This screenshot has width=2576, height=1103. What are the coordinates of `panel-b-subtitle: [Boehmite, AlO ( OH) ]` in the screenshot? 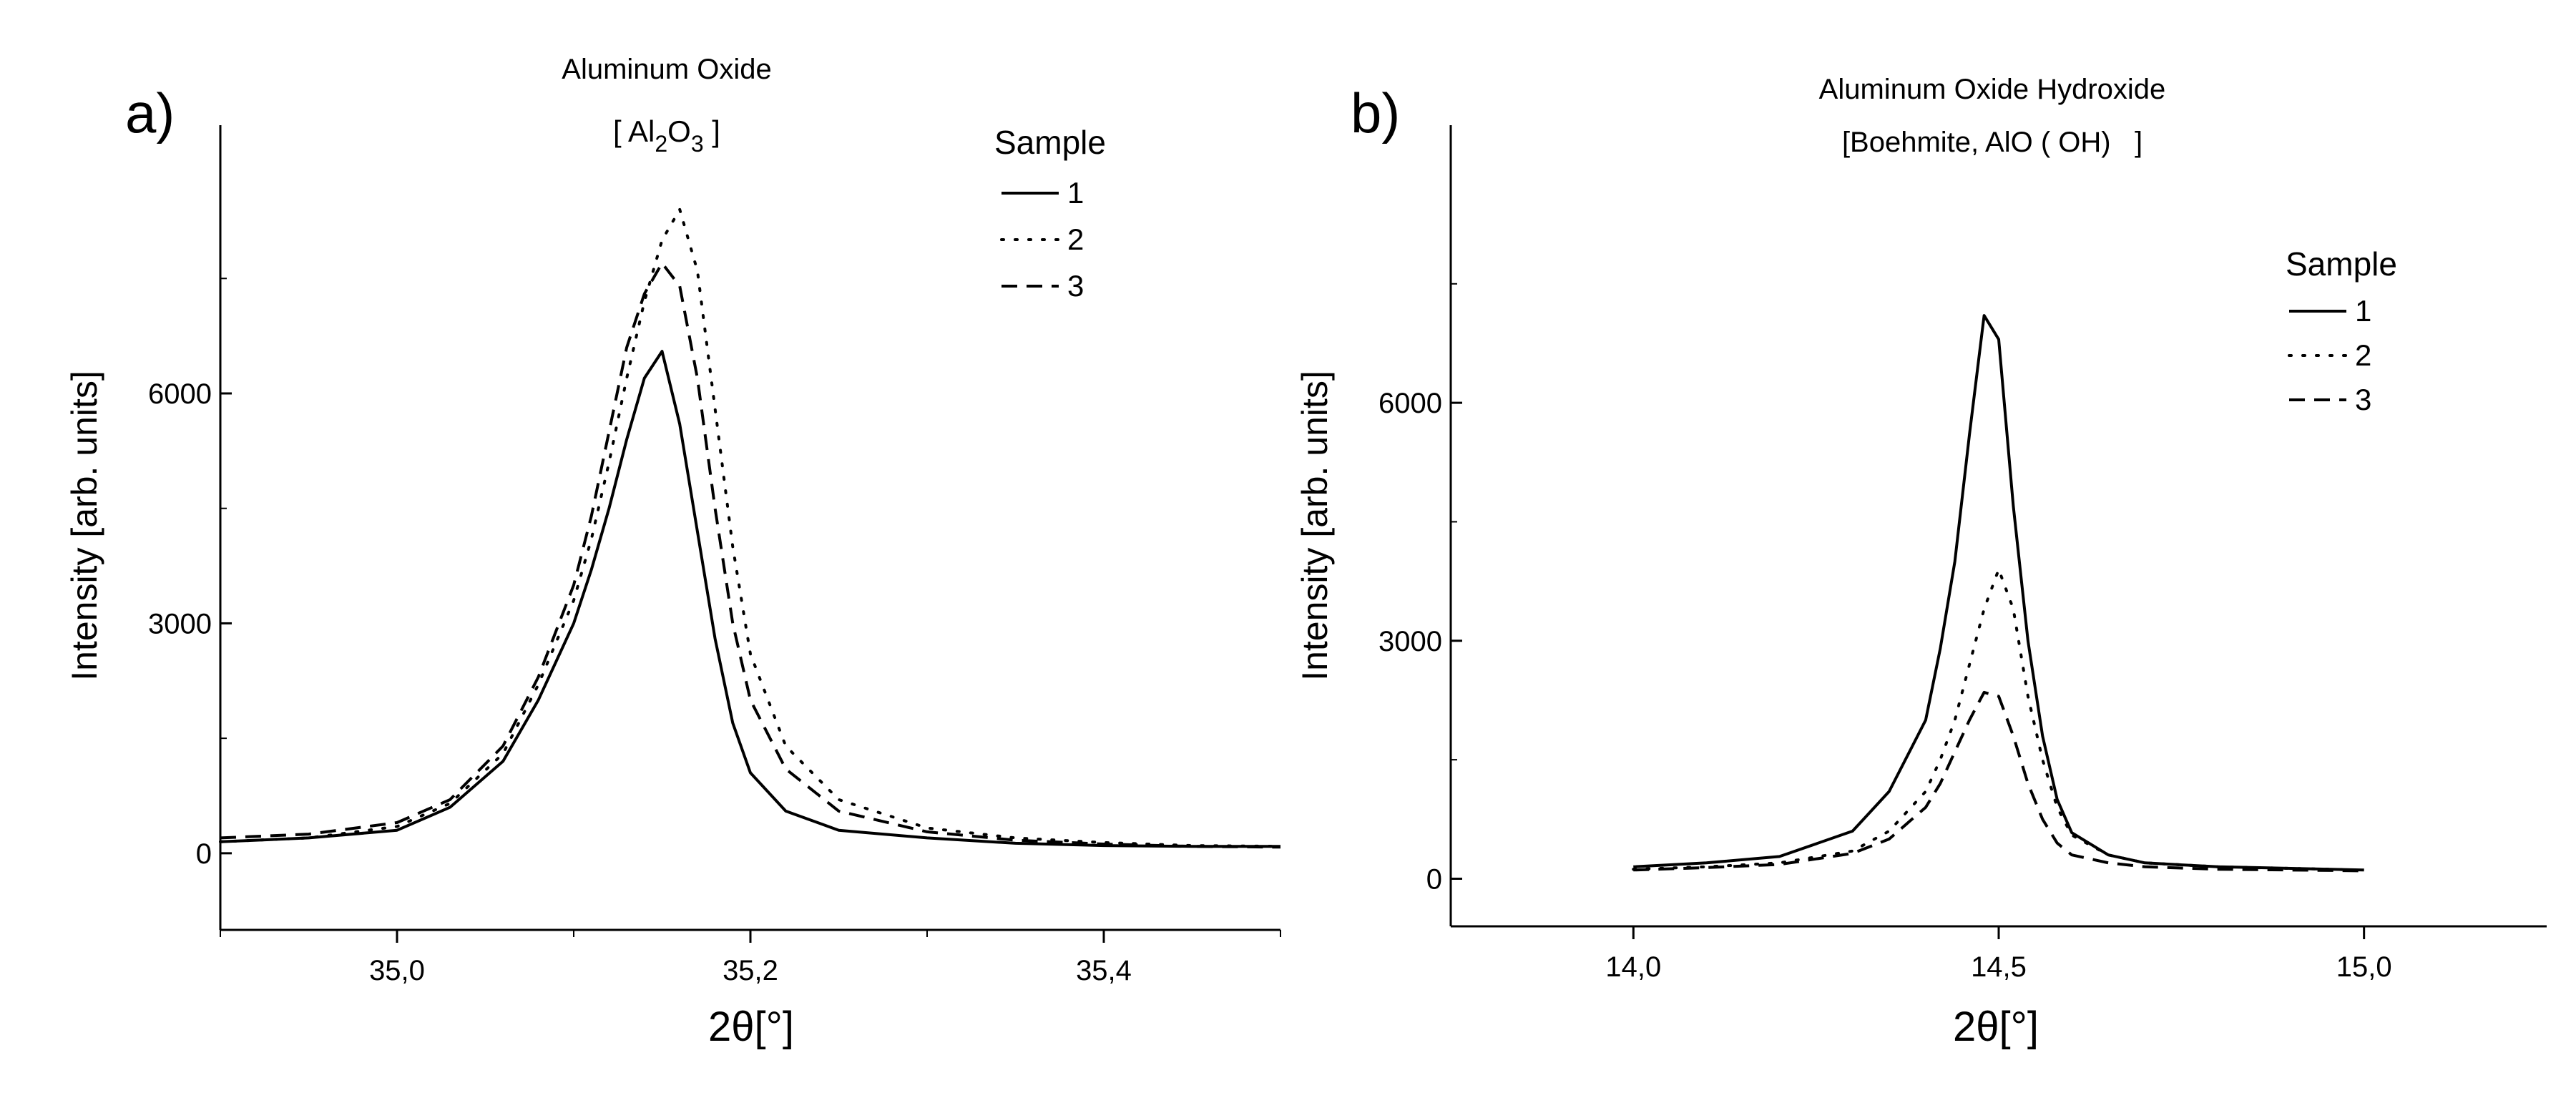 It's located at (1992, 142).